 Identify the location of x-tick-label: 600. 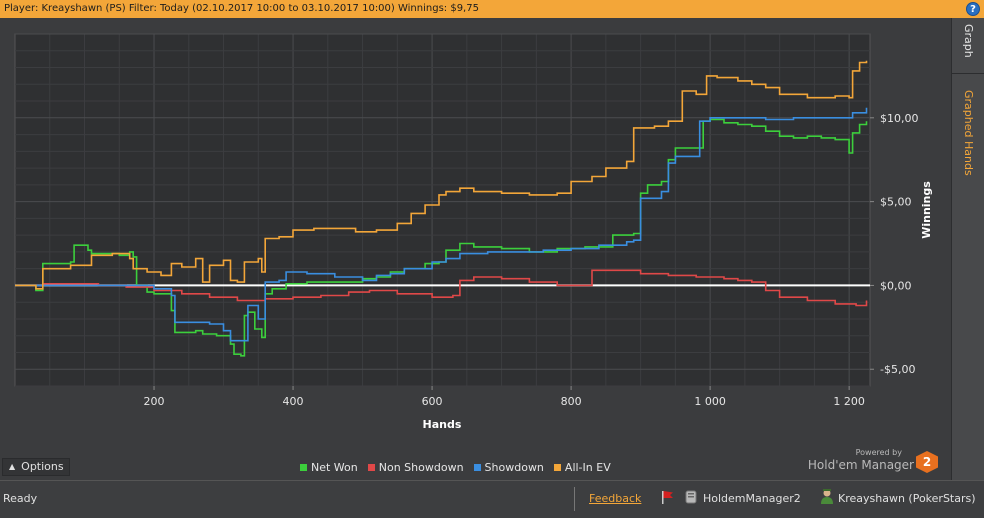
(432, 401).